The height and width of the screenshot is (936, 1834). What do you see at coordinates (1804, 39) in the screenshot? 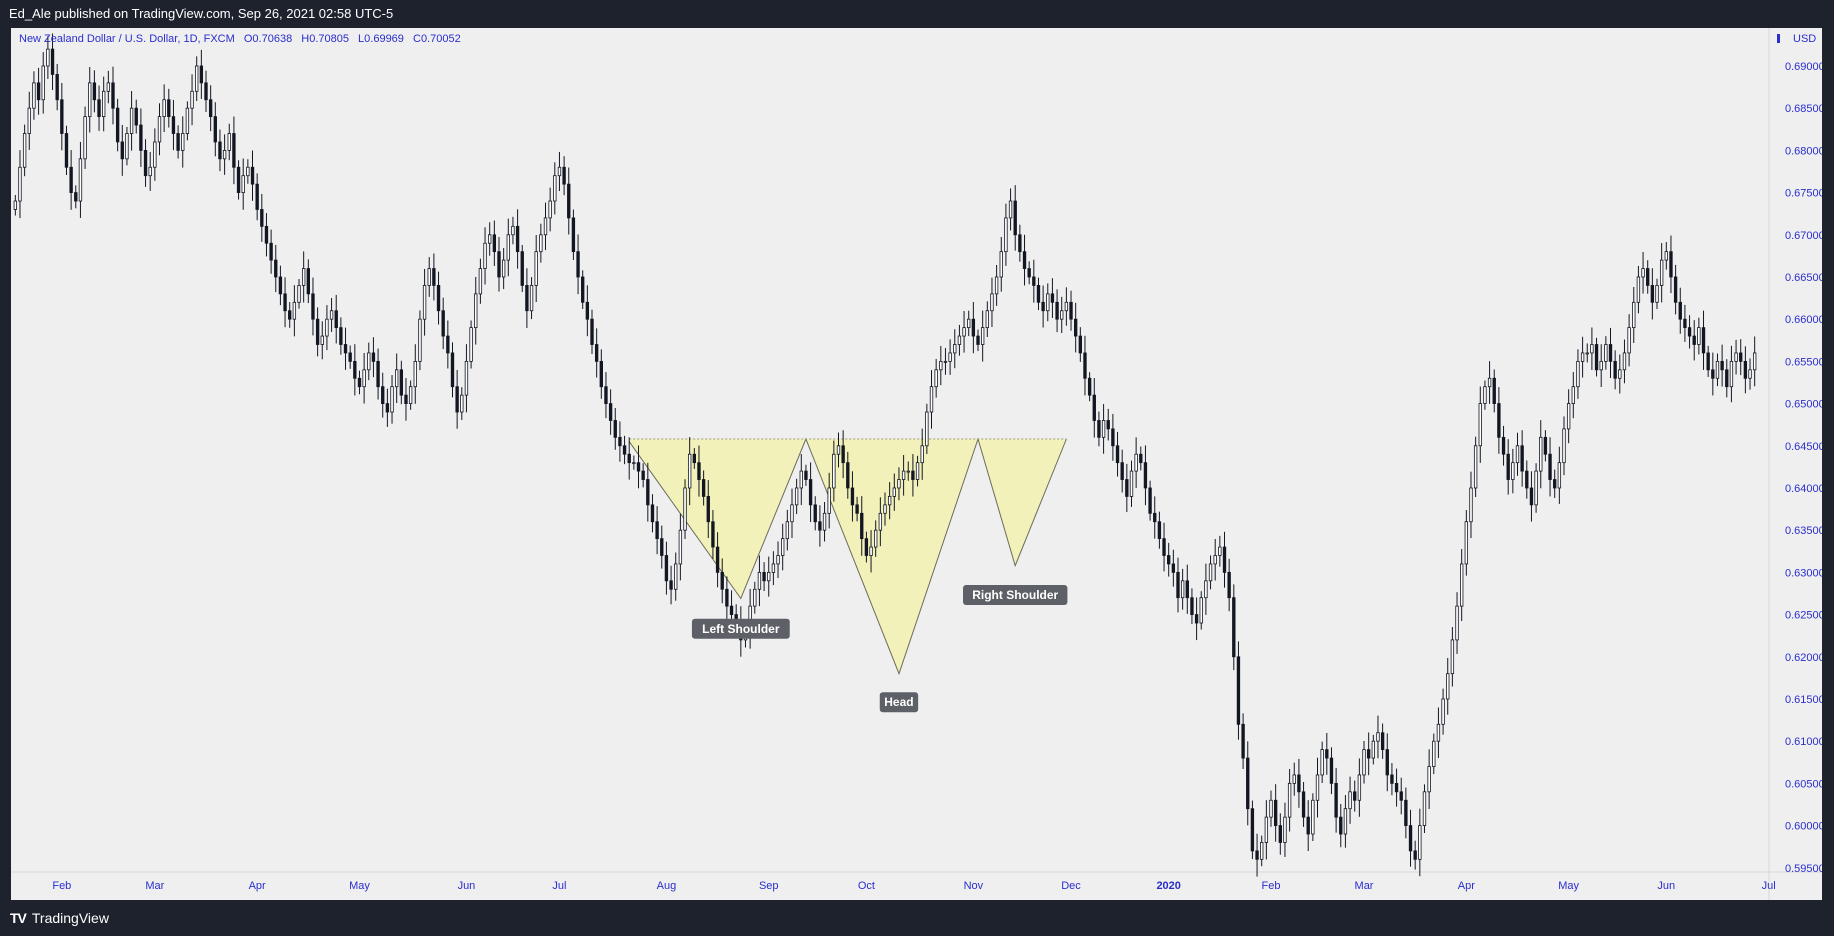
I see `currency-label: USD` at bounding box center [1804, 39].